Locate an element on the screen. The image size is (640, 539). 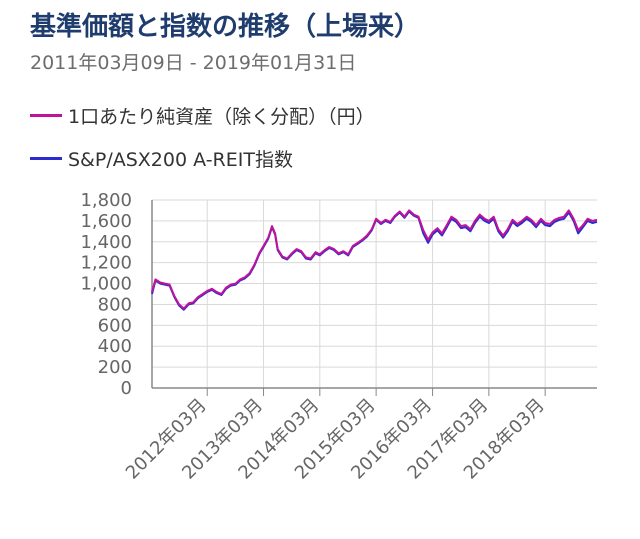
series-line-nav is located at coordinates (374, 259).